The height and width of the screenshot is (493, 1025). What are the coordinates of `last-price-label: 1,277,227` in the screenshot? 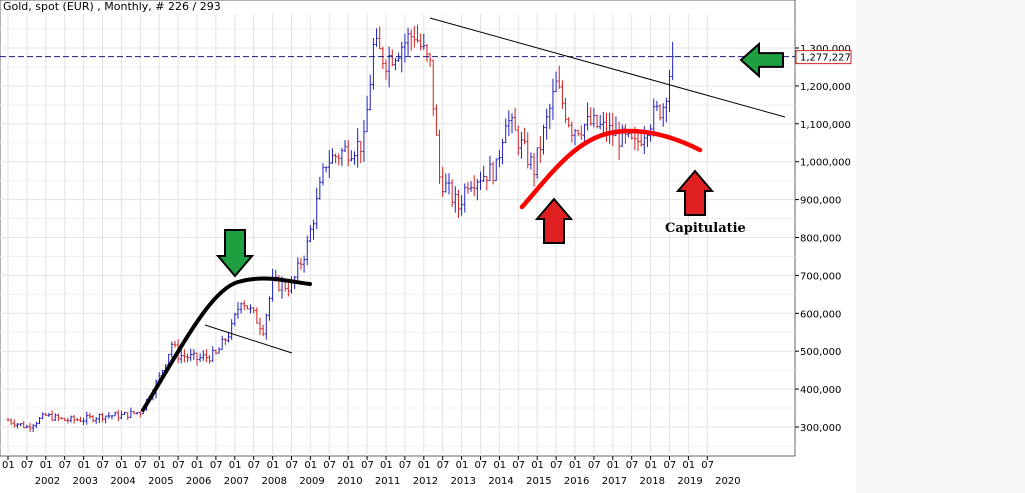 It's located at (825, 58).